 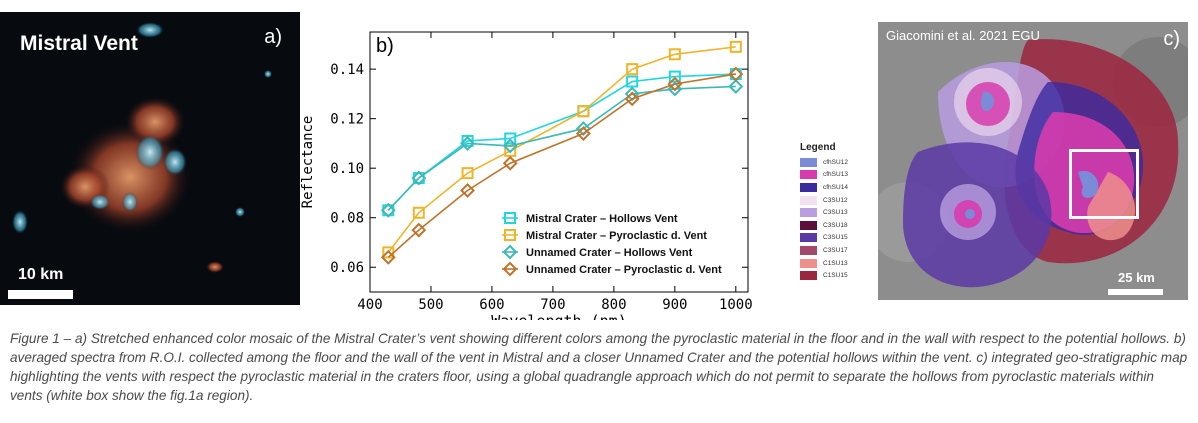 I want to click on y-tick-label: 0.06, so click(x=347, y=268).